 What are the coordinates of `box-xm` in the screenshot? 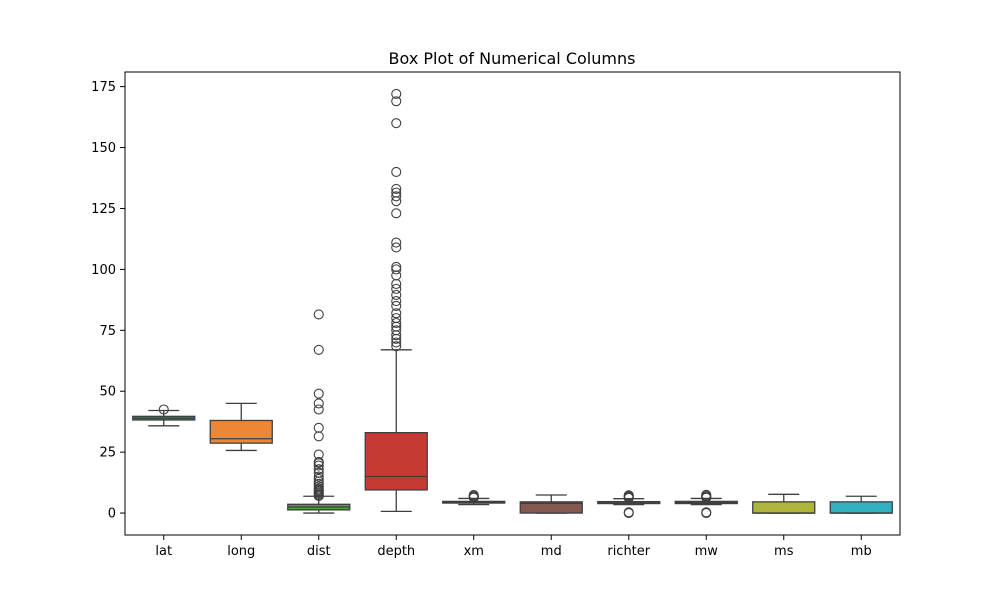 It's located at (474, 497).